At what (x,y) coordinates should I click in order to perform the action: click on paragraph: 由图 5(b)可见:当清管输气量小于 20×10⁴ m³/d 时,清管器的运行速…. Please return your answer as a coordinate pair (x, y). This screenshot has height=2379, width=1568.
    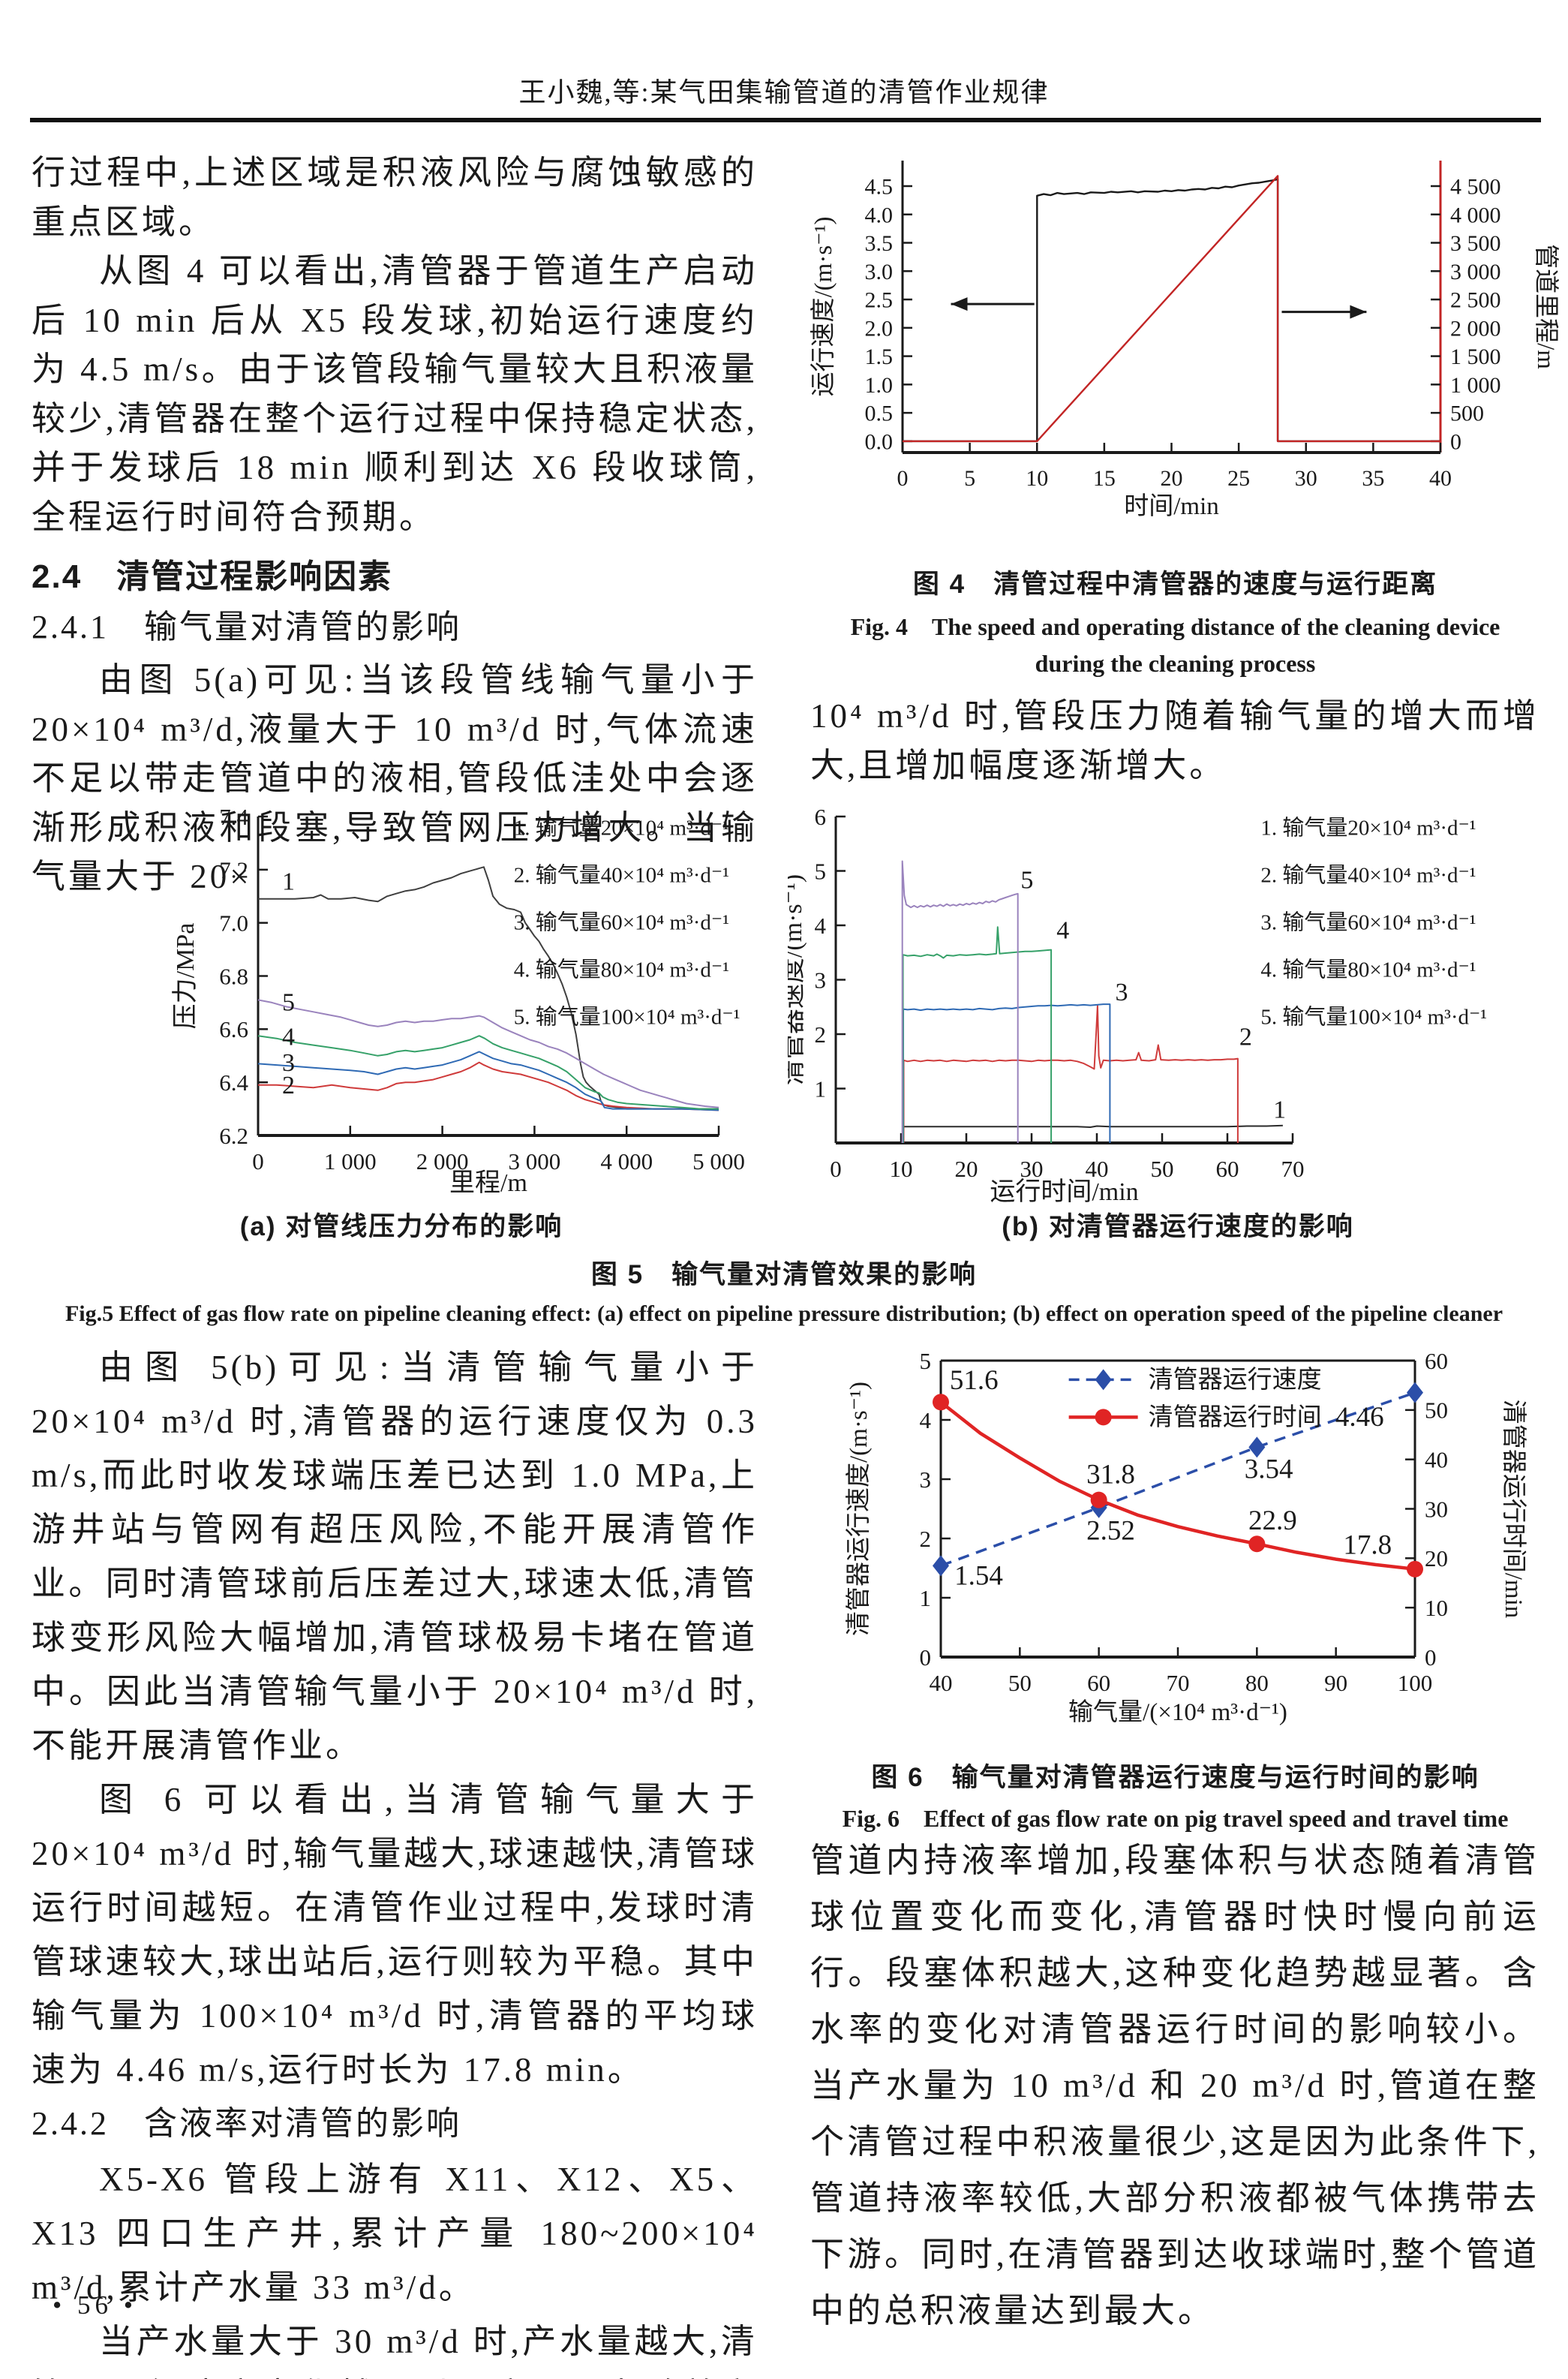
    Looking at the image, I should click on (395, 1556).